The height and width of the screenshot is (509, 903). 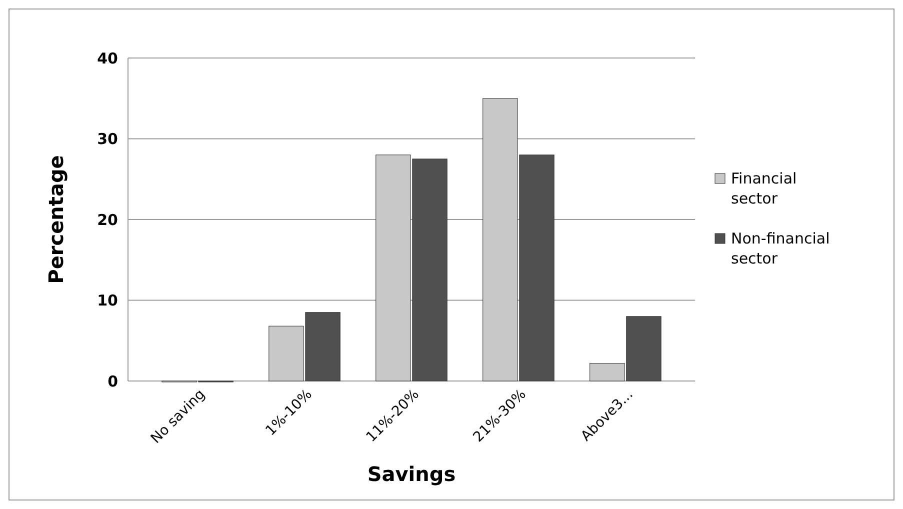 What do you see at coordinates (107, 219) in the screenshot?
I see `y-tick-label: 20` at bounding box center [107, 219].